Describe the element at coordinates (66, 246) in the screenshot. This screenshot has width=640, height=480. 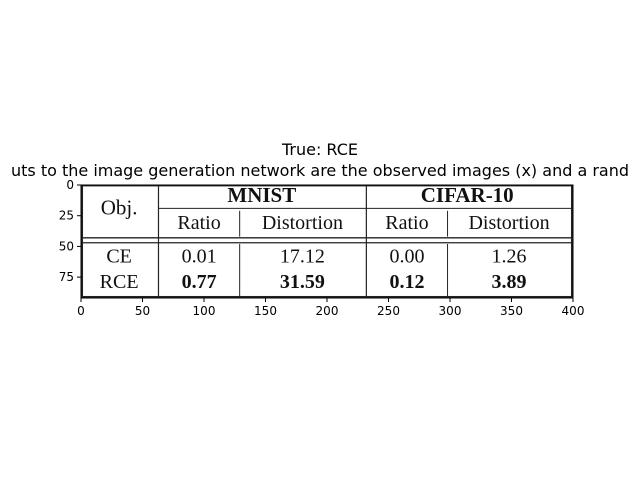
I see `y-tick-label: 50` at that location.